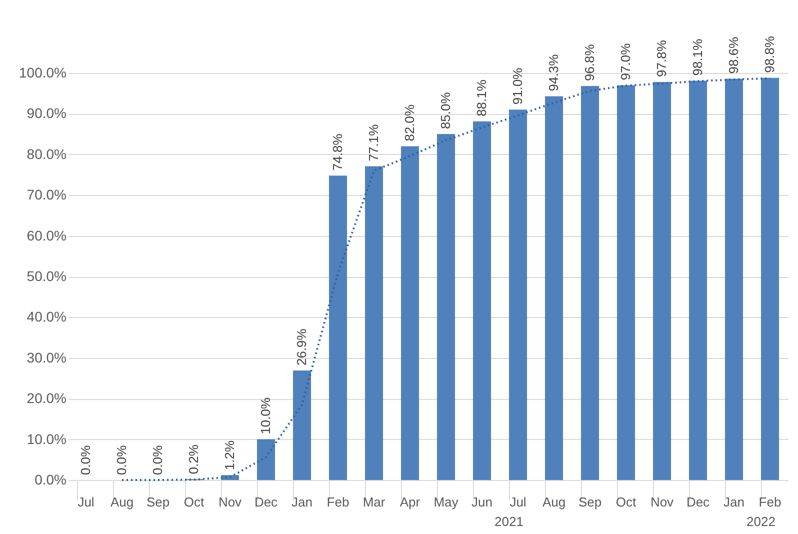 The width and height of the screenshot is (798, 534). What do you see at coordinates (374, 502) in the screenshot?
I see `x-tick-label: Mar` at bounding box center [374, 502].